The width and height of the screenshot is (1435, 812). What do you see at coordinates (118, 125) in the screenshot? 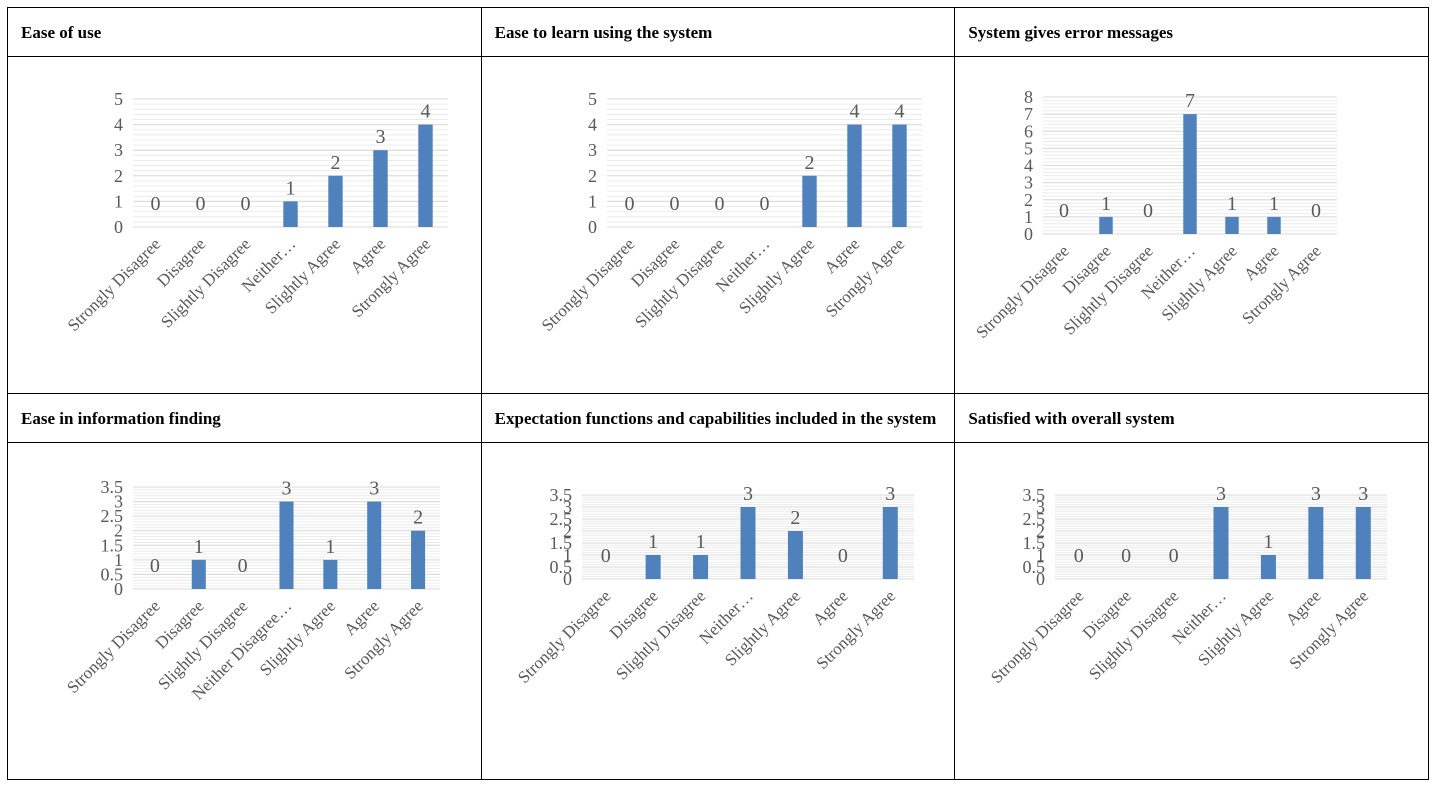
I see `y-tick-label: 4` at bounding box center [118, 125].